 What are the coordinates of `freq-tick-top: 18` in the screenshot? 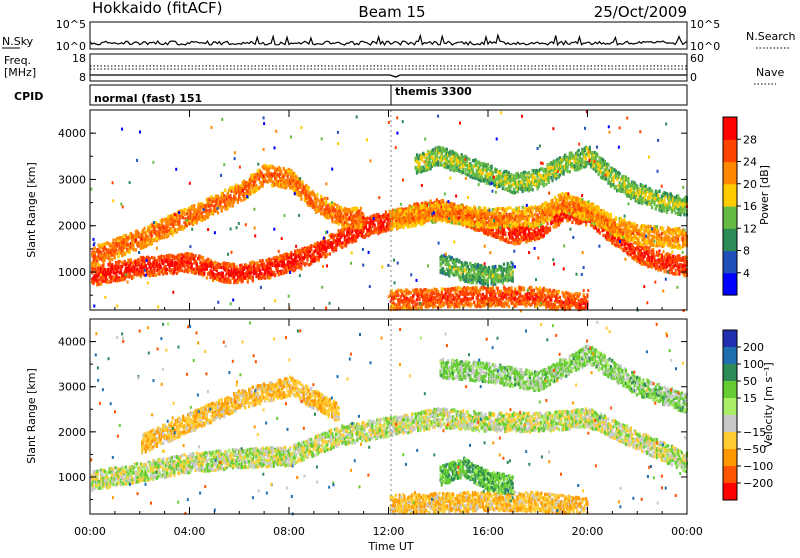 It's located at (79, 58).